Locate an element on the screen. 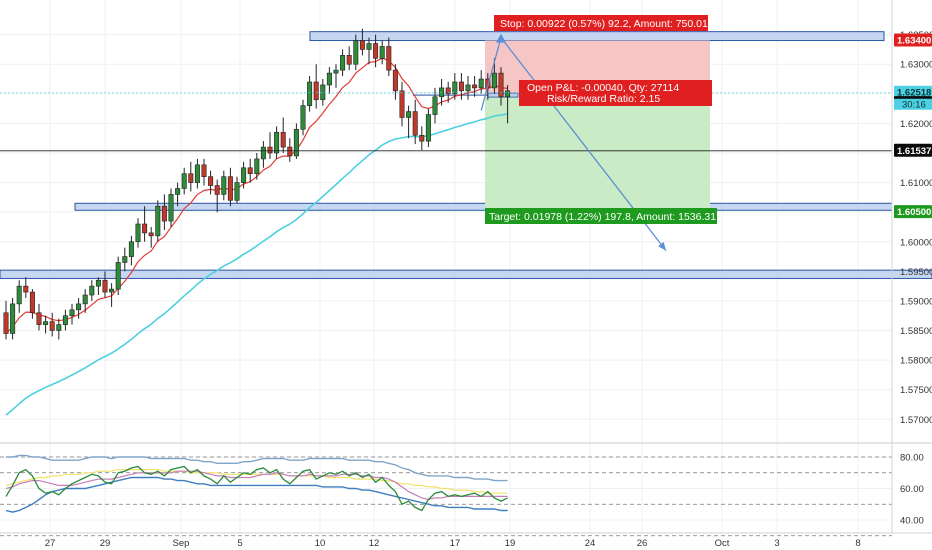 This screenshot has width=932, height=550. price-tick-label: 1.62000 is located at coordinates (916, 124).